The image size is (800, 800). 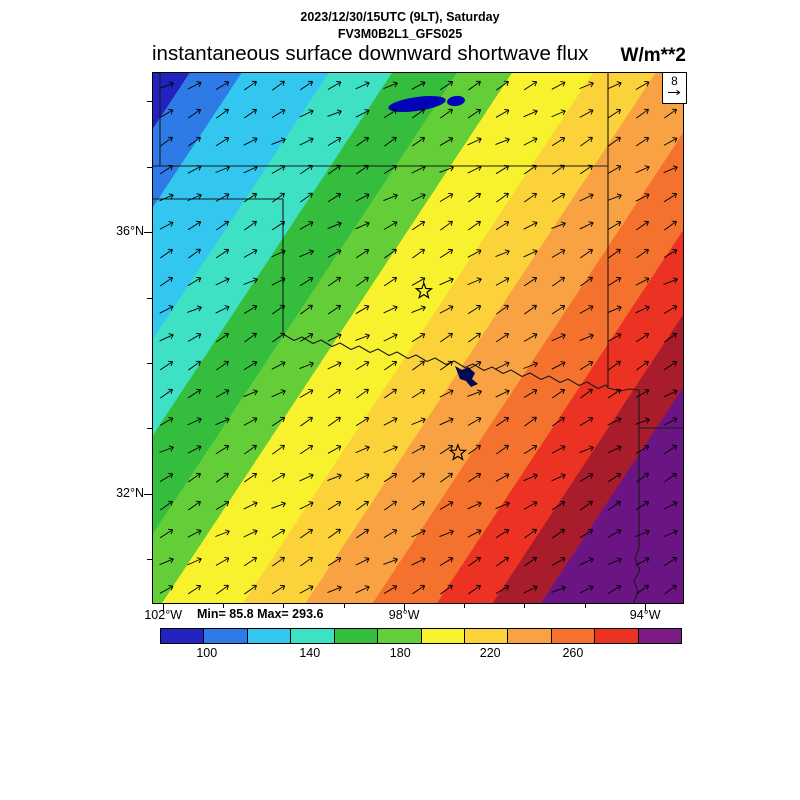 I want to click on star-markers, so click(x=441, y=371).